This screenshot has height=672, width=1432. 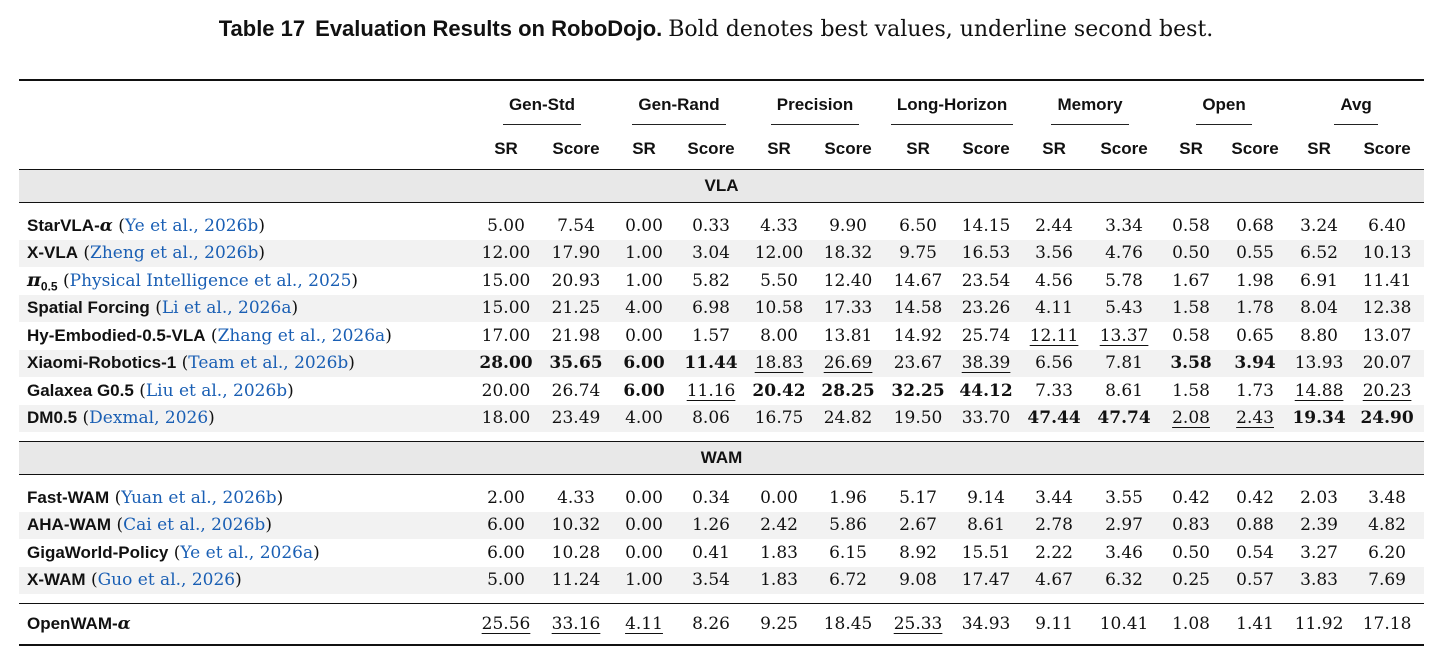 I want to click on value-cell: 1.08, so click(x=1191, y=624).